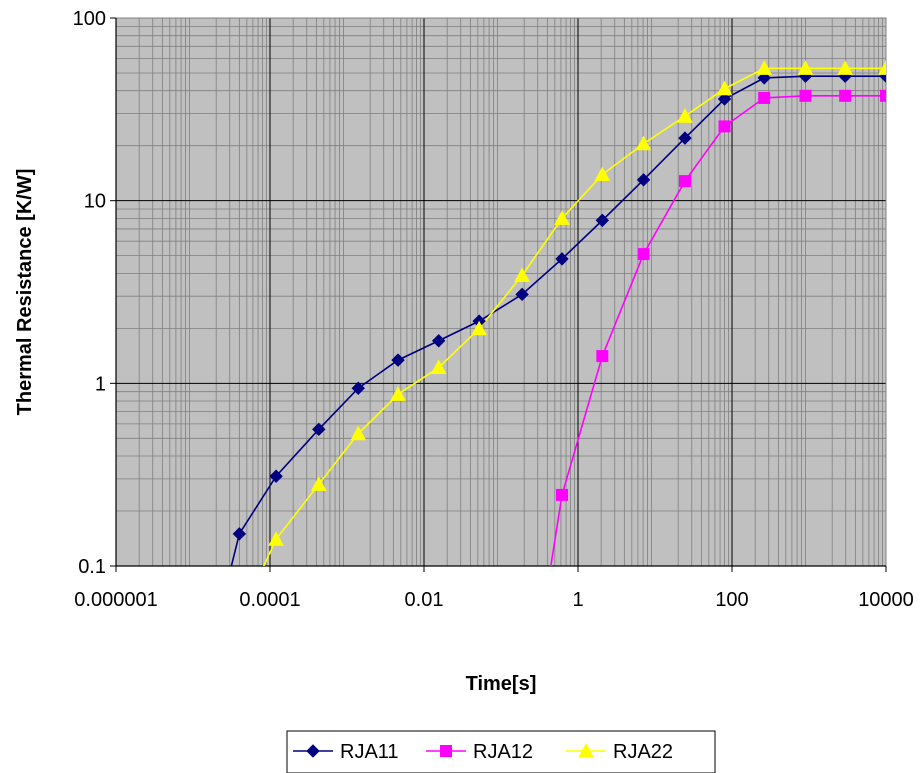 The width and height of the screenshot is (924, 773). What do you see at coordinates (92, 567) in the screenshot?
I see `y-tick-label: 0.1` at bounding box center [92, 567].